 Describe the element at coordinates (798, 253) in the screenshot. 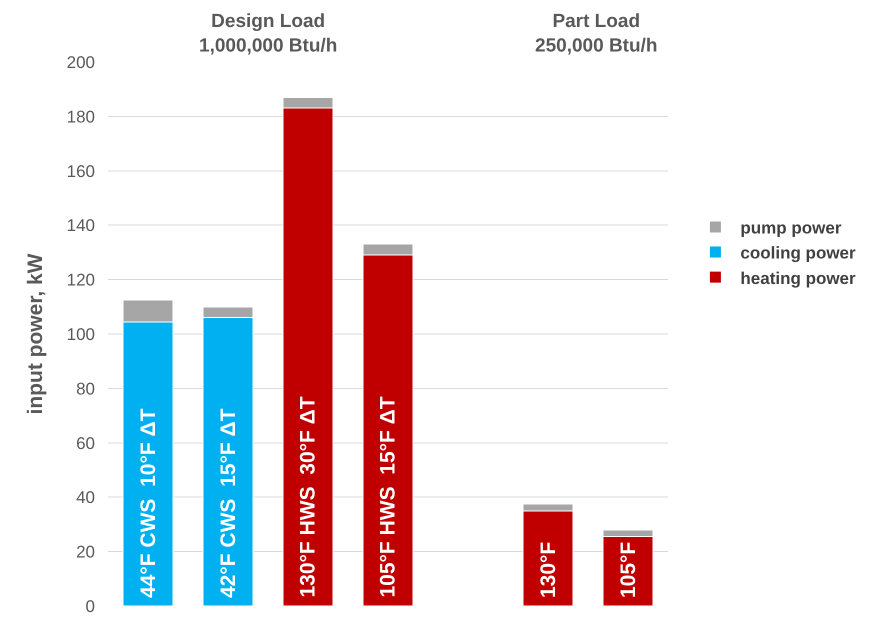

I see `legend-label: cooling power` at that location.